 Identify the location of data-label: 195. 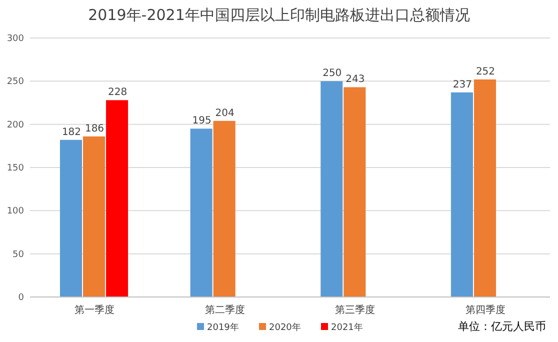
(202, 121).